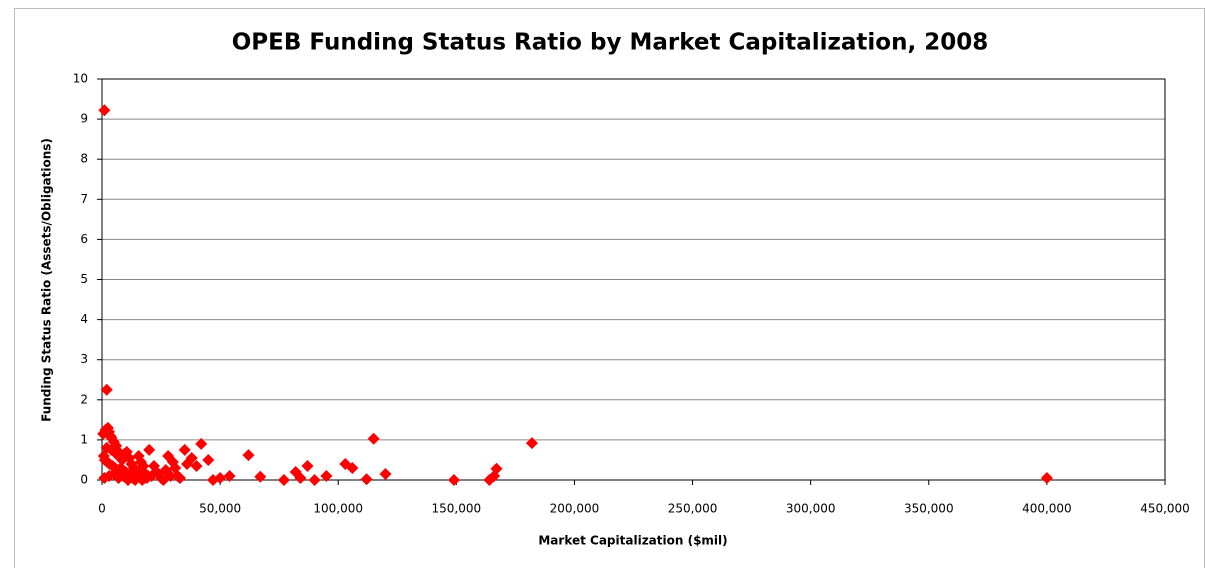  I want to click on x-tick-label: 400,000, so click(1047, 509).